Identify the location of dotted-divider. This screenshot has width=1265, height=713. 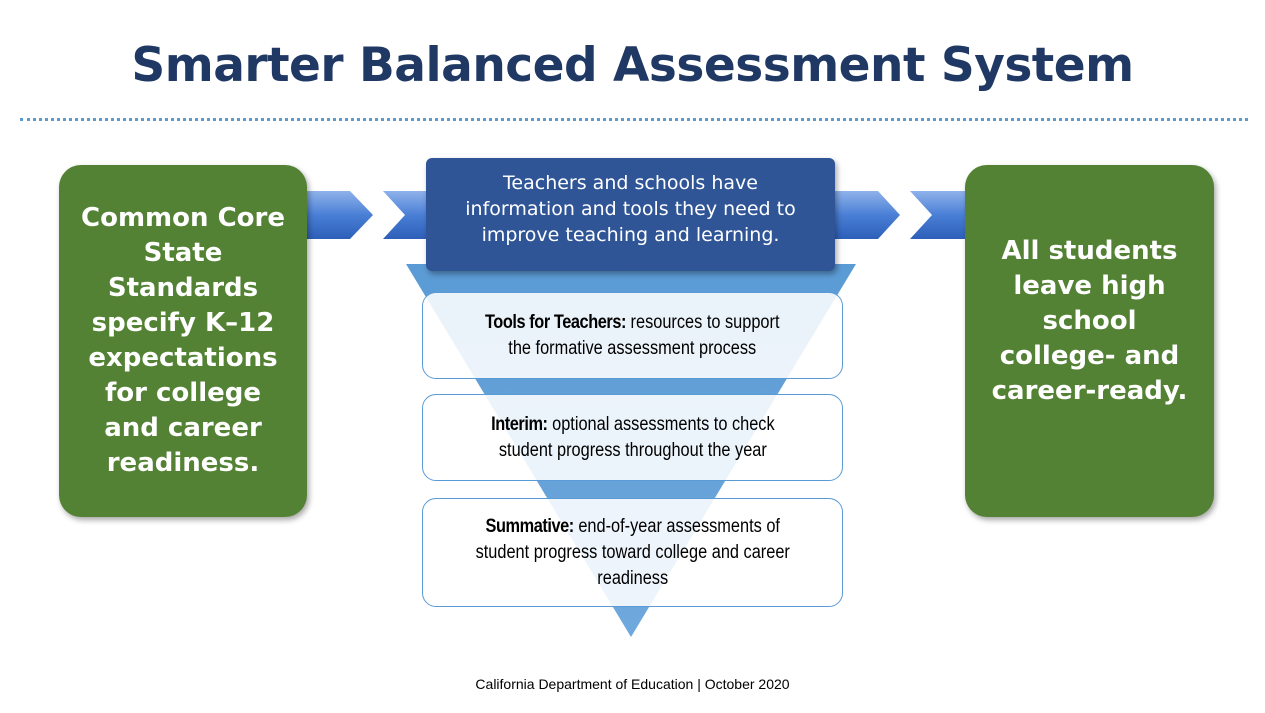
(634, 119).